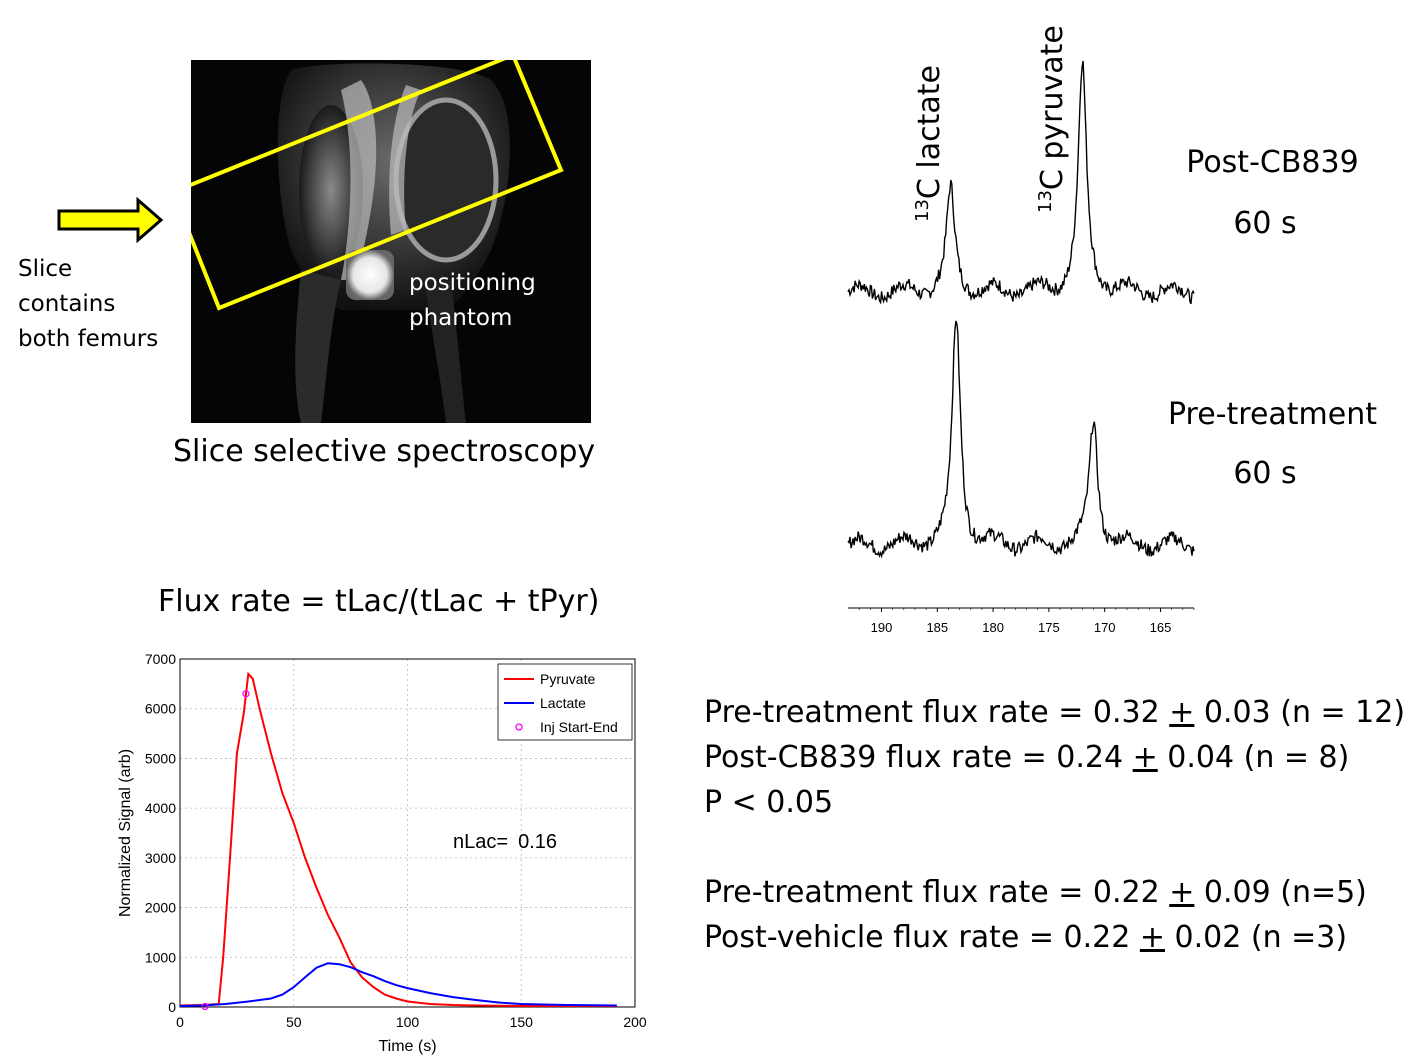 This screenshot has width=1425, height=1057. Describe the element at coordinates (480, 842) in the screenshot. I see `nlac-annotation-label: nLac=` at that location.